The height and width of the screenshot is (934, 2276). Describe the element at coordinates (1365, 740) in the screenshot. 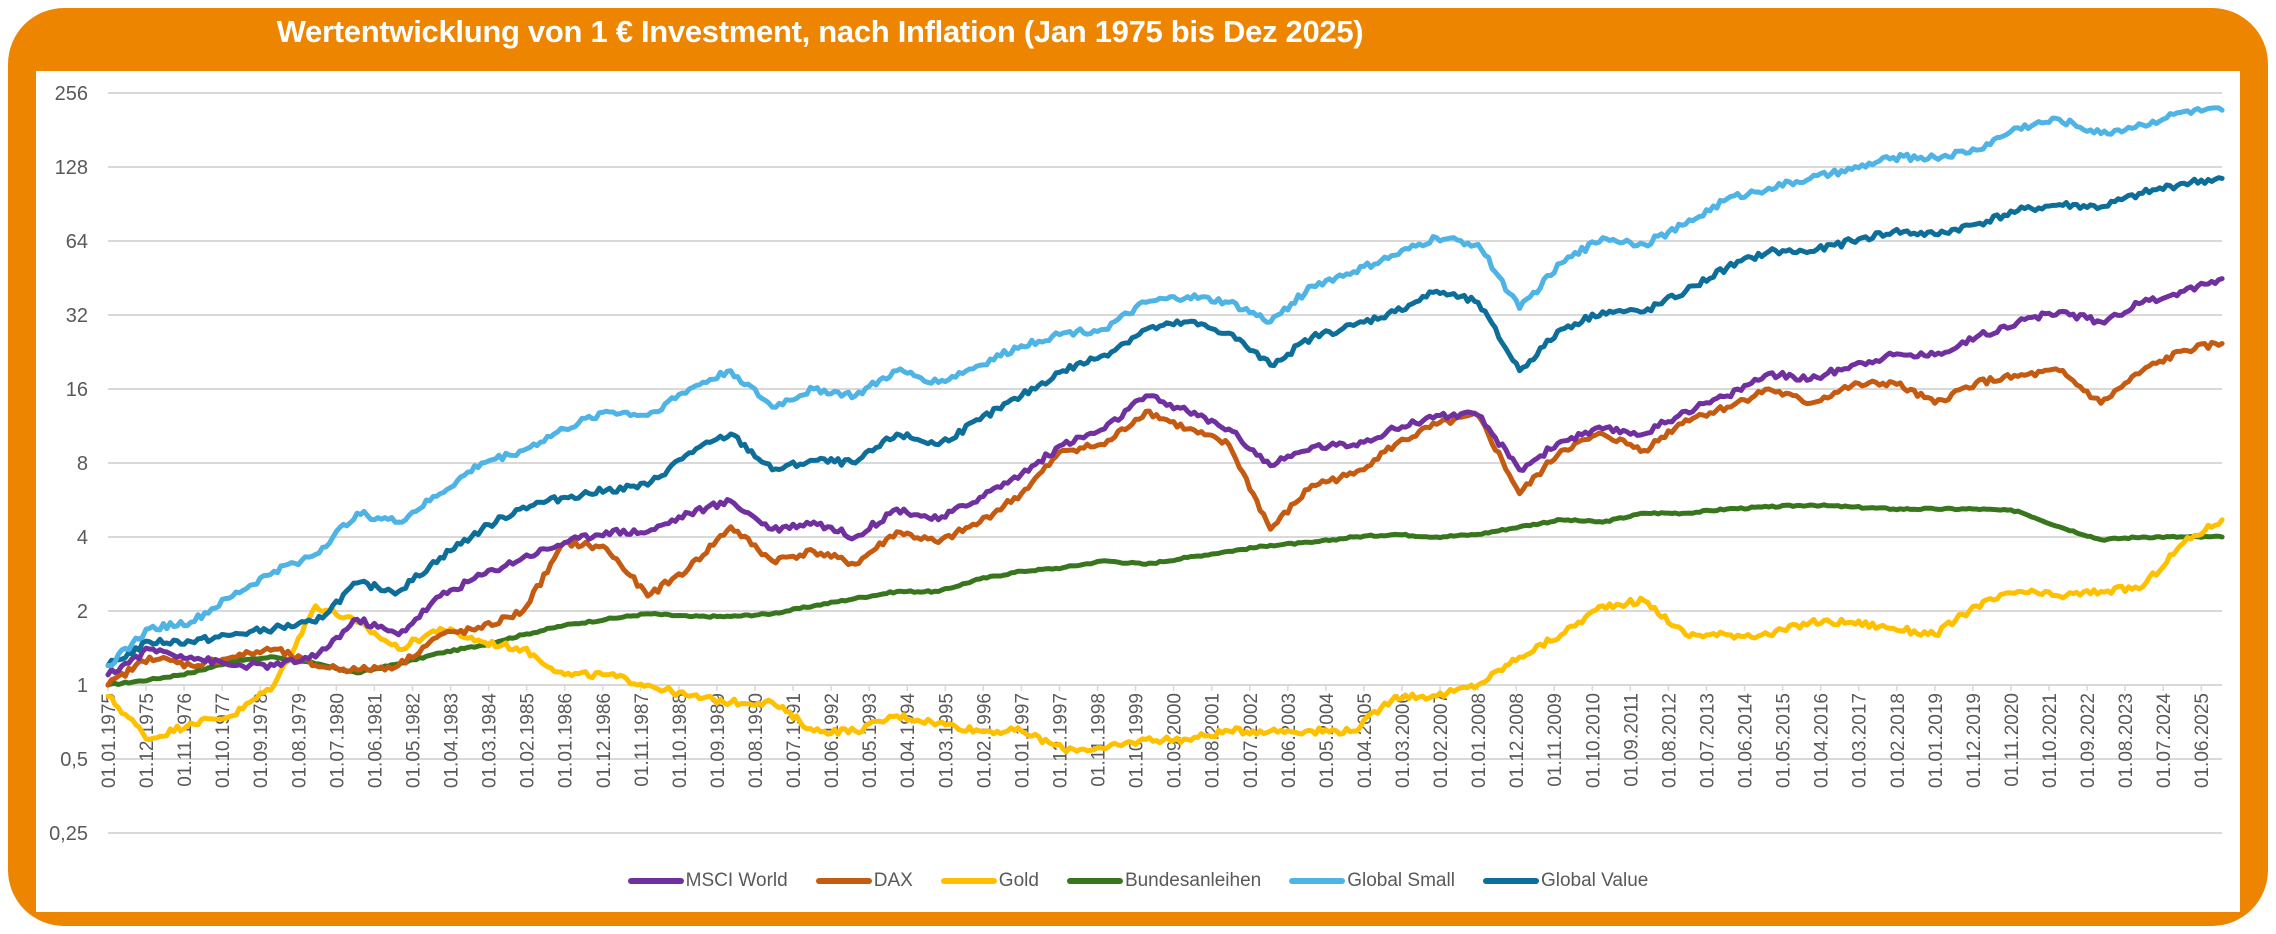

I see `x-tick-label: 01.04.2005` at that location.